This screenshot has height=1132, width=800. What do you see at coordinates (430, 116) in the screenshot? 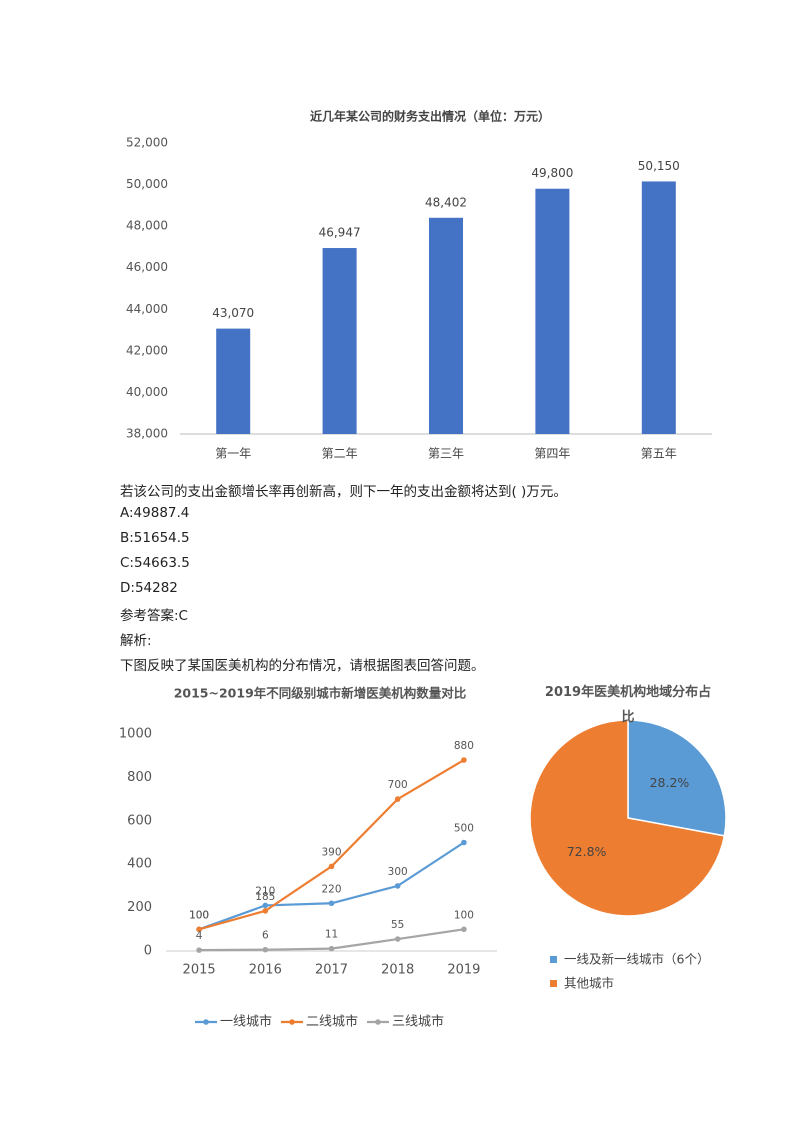
I see `chart-title: 近几年某公司的财务支出情况（单位：万元）` at bounding box center [430, 116].